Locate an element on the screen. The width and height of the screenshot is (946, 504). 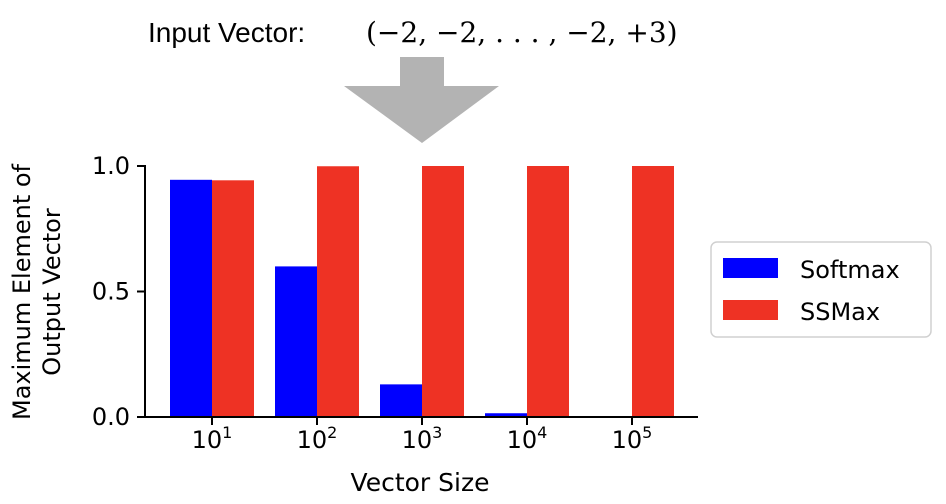
x-tick-label: 10³ is located at coordinates (422, 438).